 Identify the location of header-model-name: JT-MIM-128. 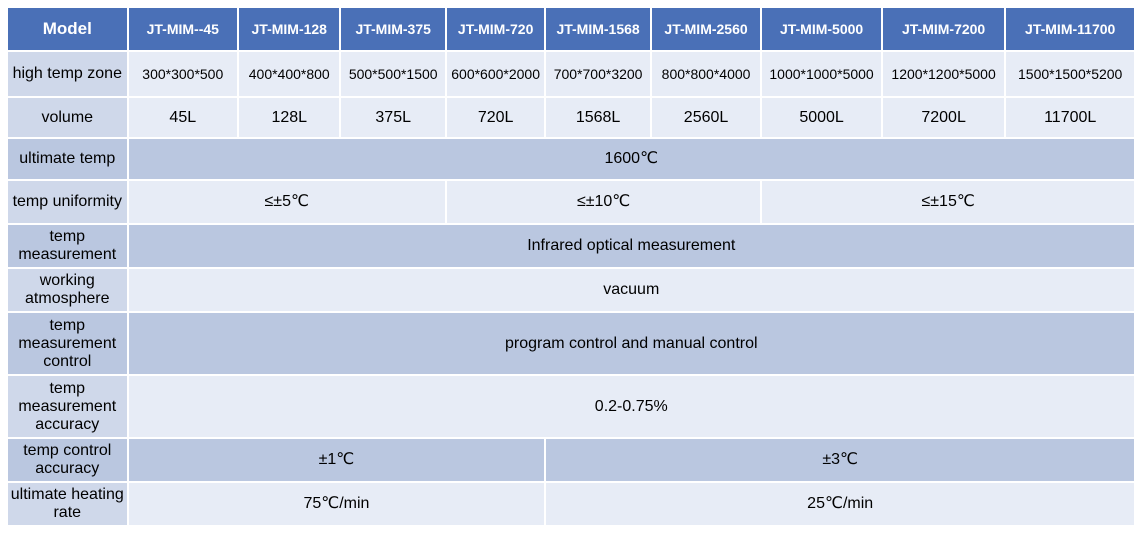
(289, 29).